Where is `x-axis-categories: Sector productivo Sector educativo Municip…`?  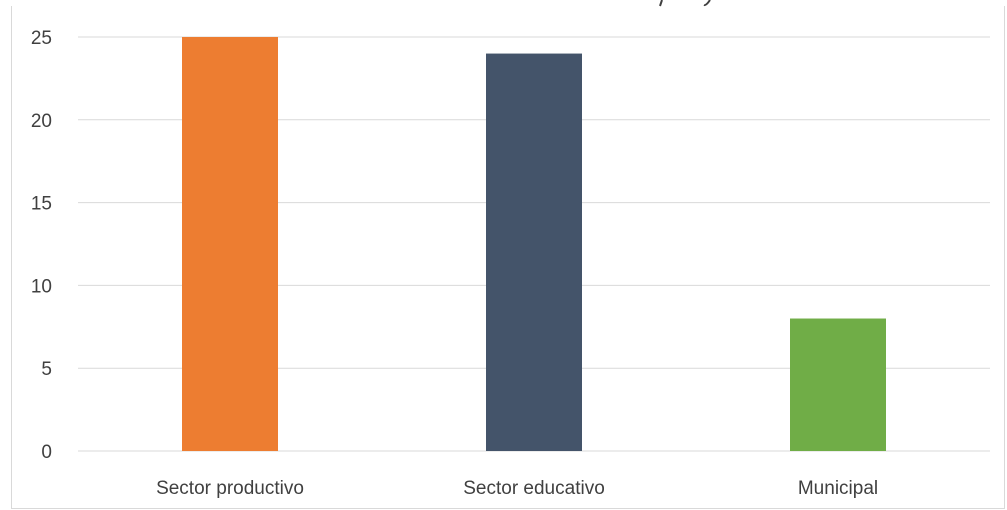 x-axis-categories: Sector productivo Sector educativo Municip… is located at coordinates (517, 488).